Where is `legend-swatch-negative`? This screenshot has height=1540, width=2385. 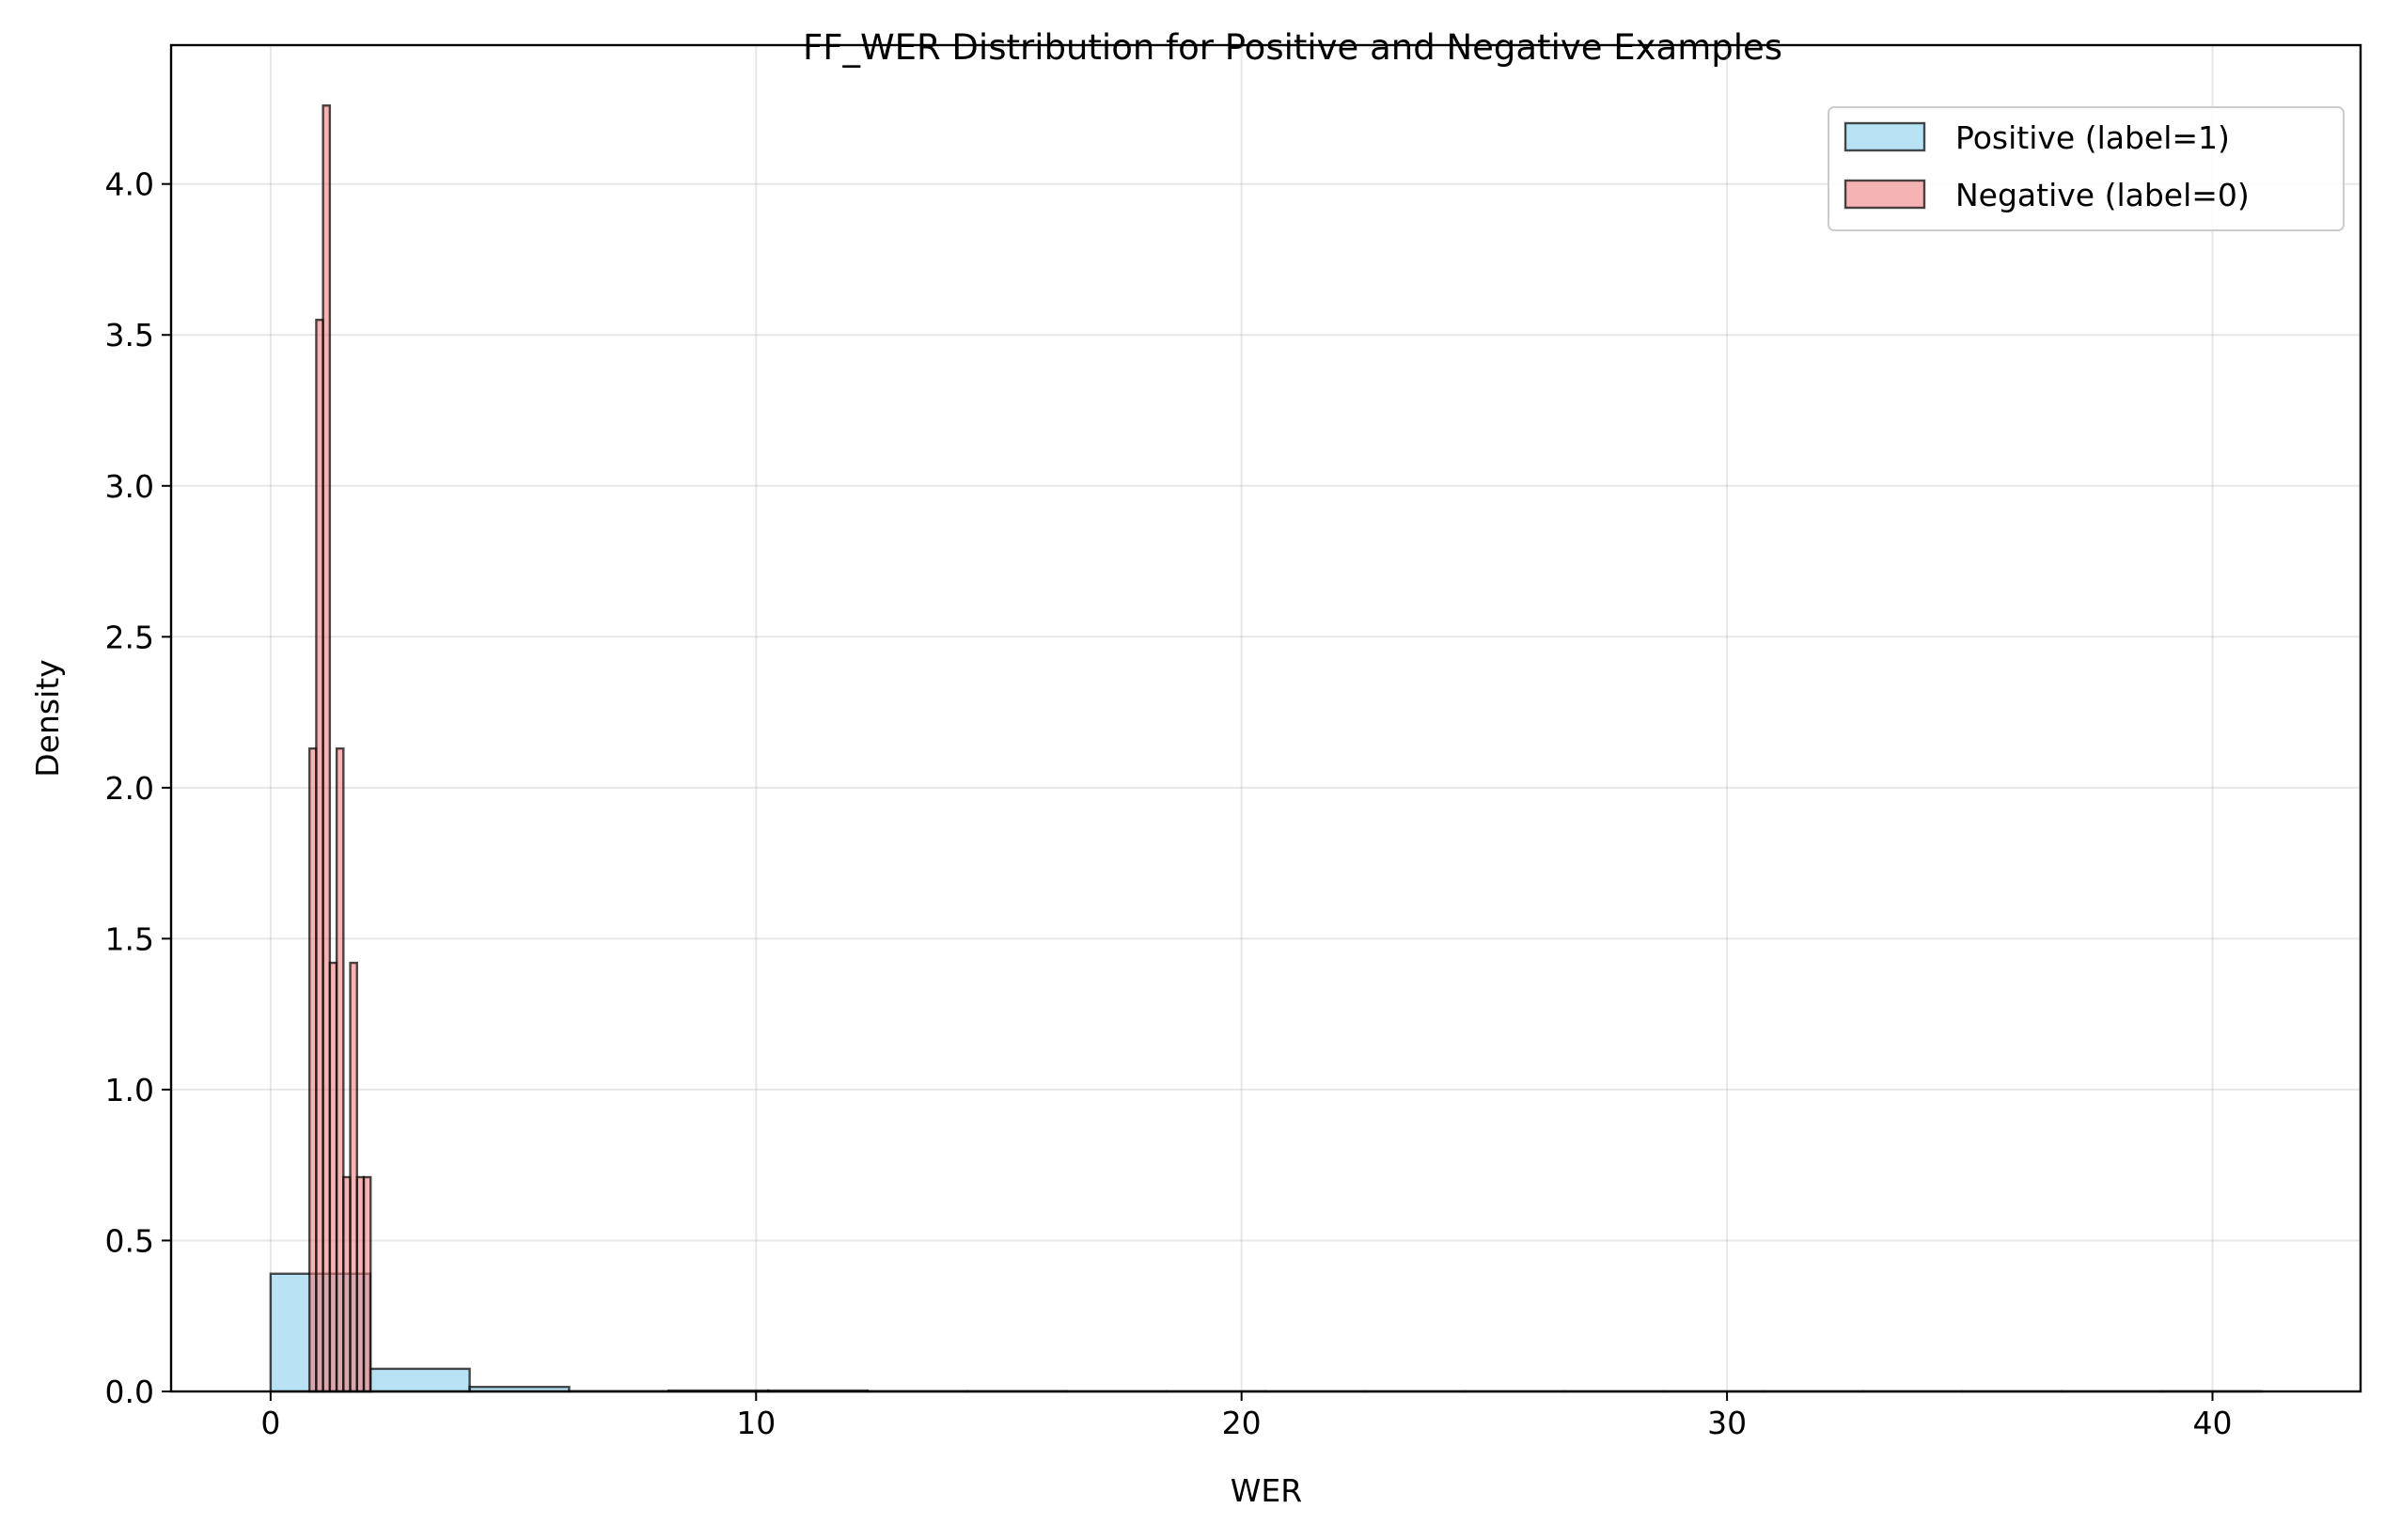
legend-swatch-negative is located at coordinates (1884, 195).